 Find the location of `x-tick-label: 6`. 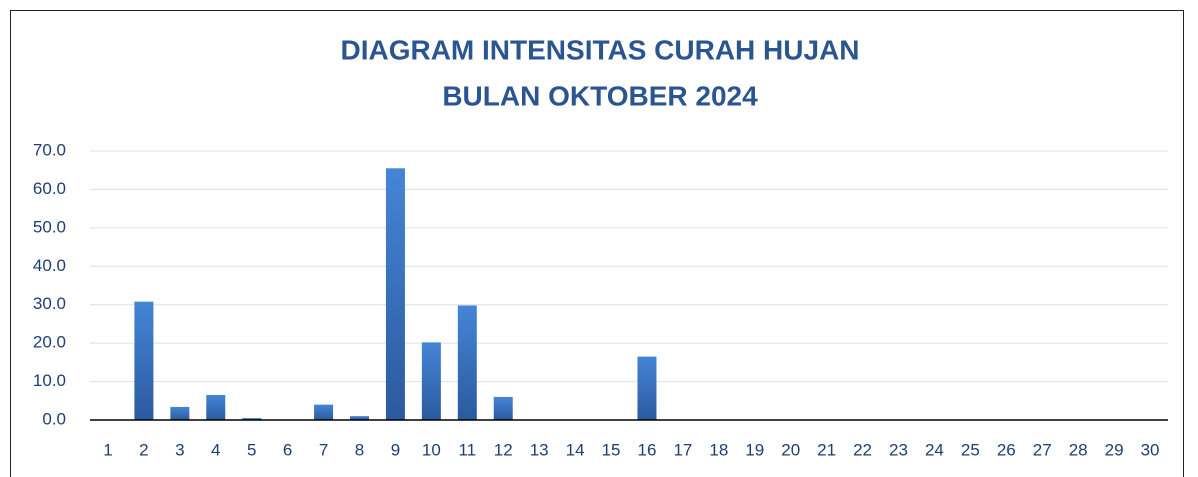

x-tick-label: 6 is located at coordinates (287, 449).